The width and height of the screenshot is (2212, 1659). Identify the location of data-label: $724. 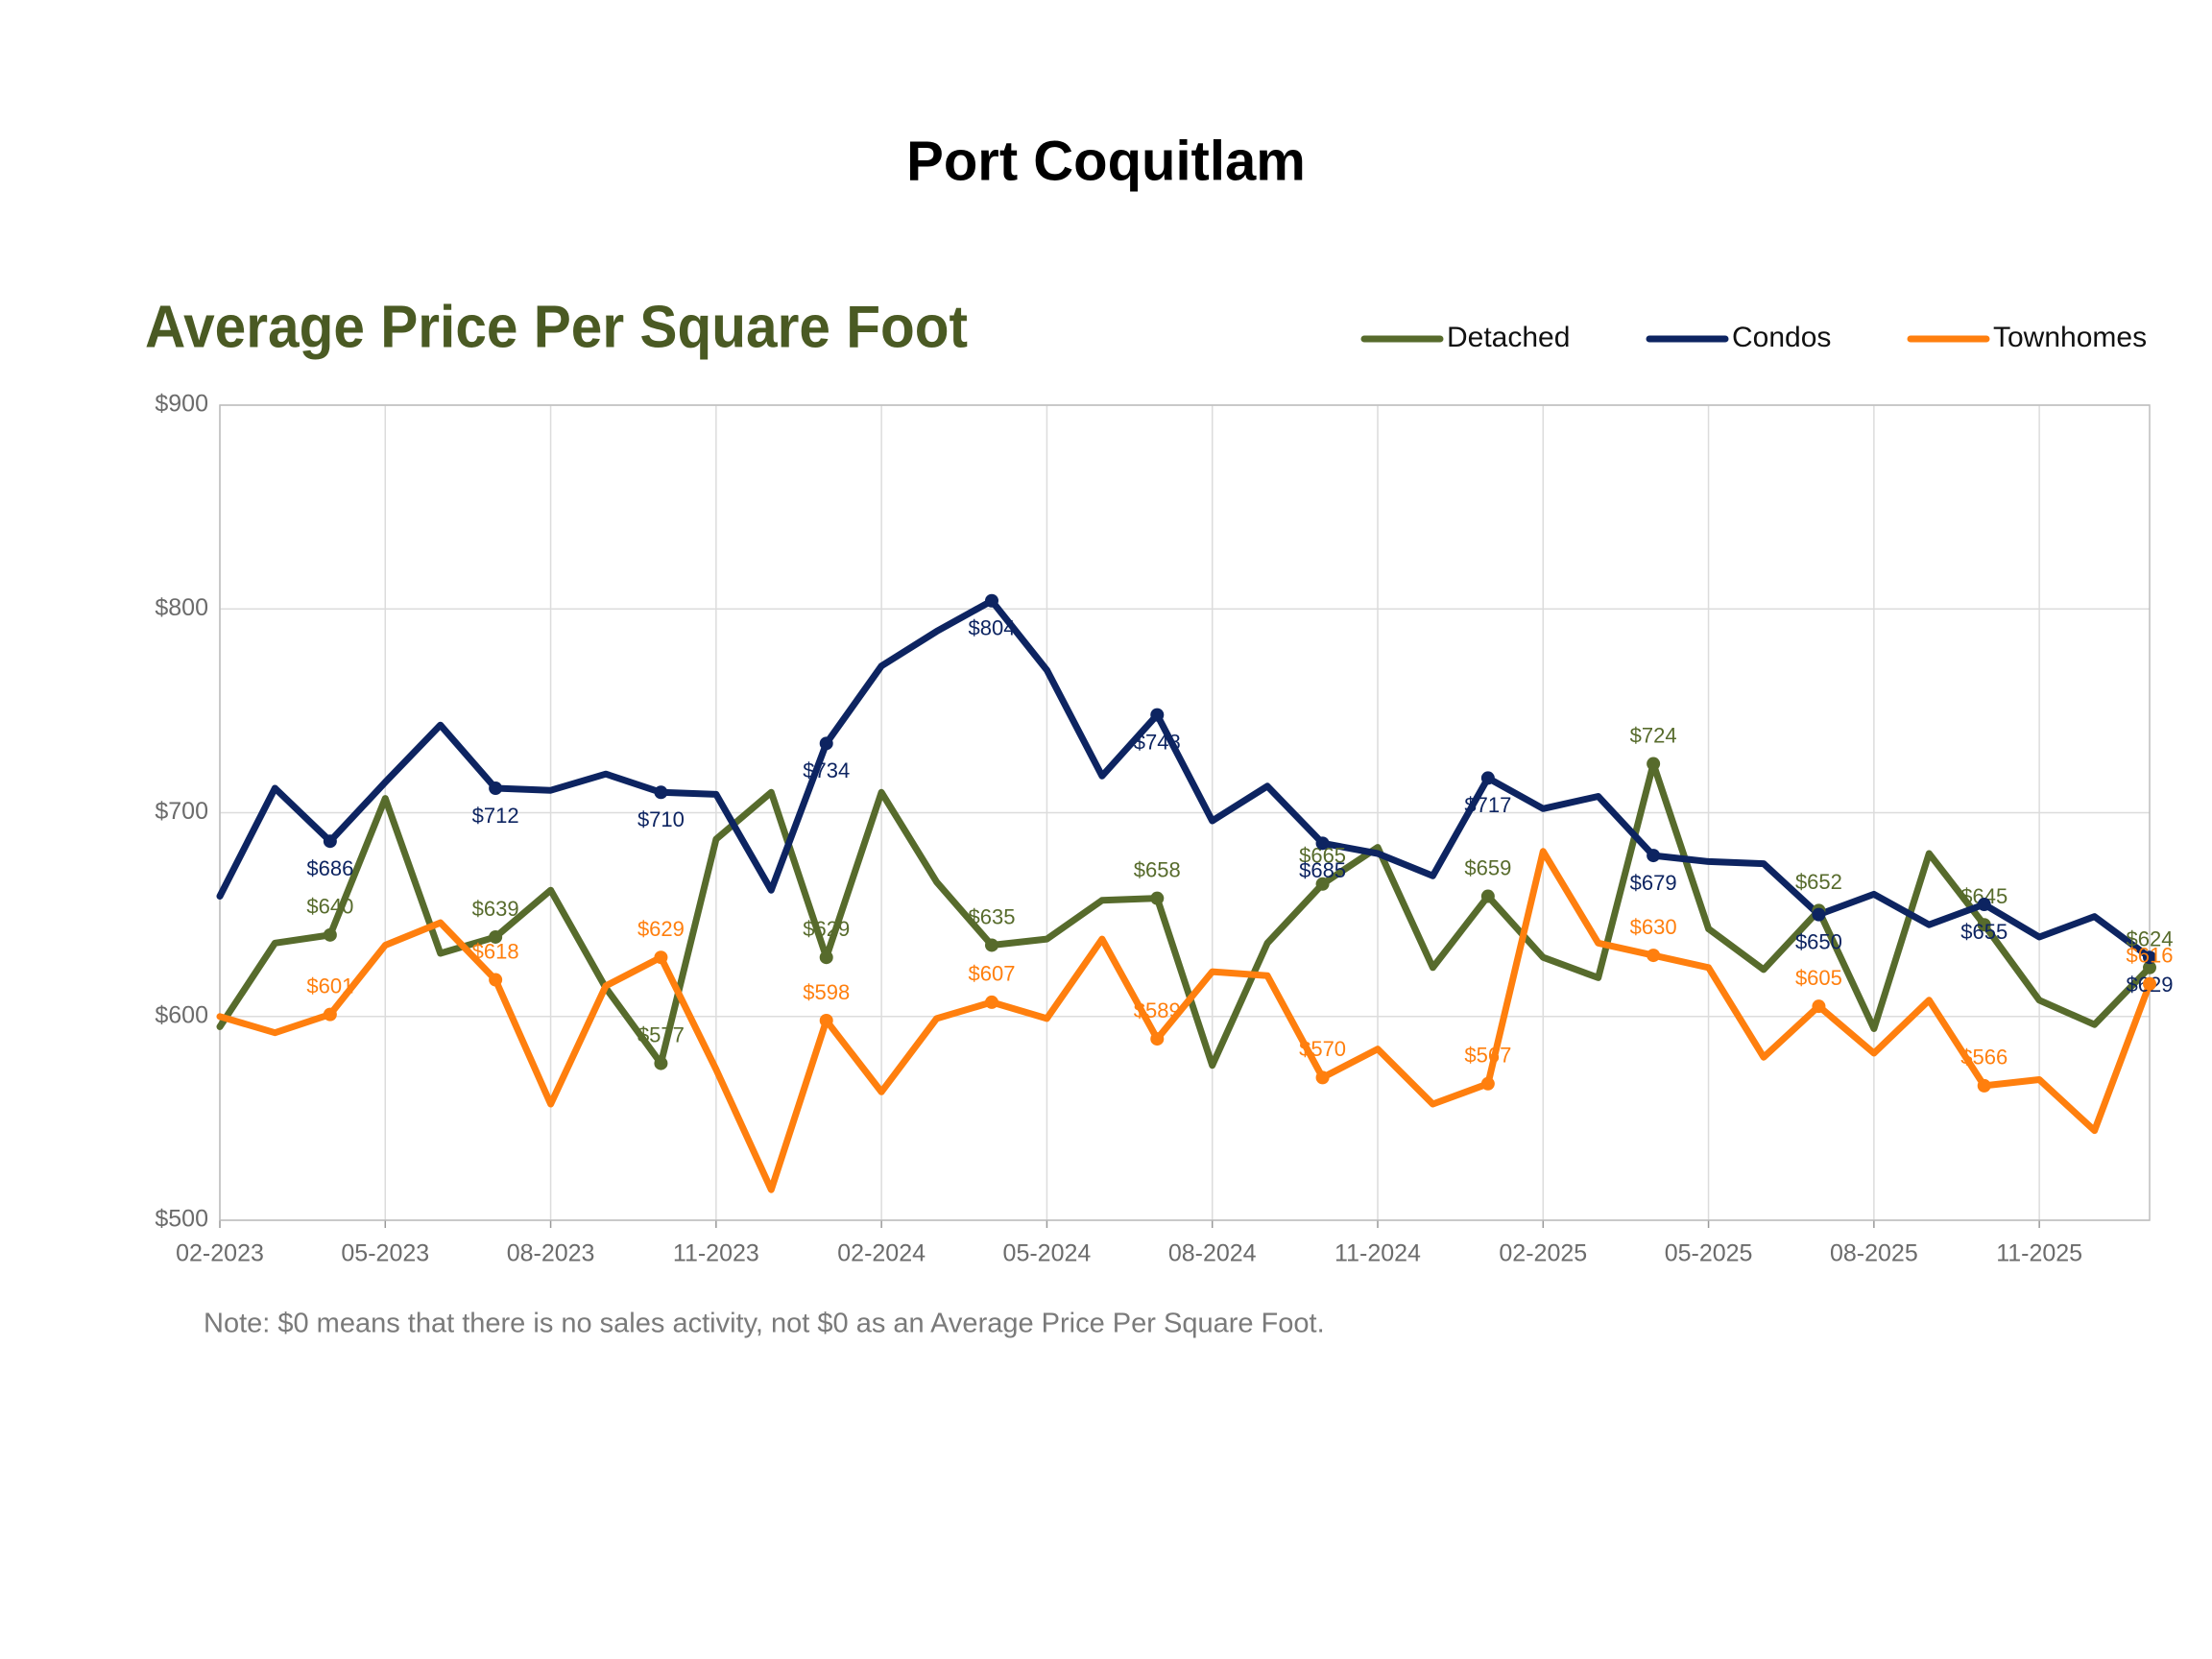
(1654, 735).